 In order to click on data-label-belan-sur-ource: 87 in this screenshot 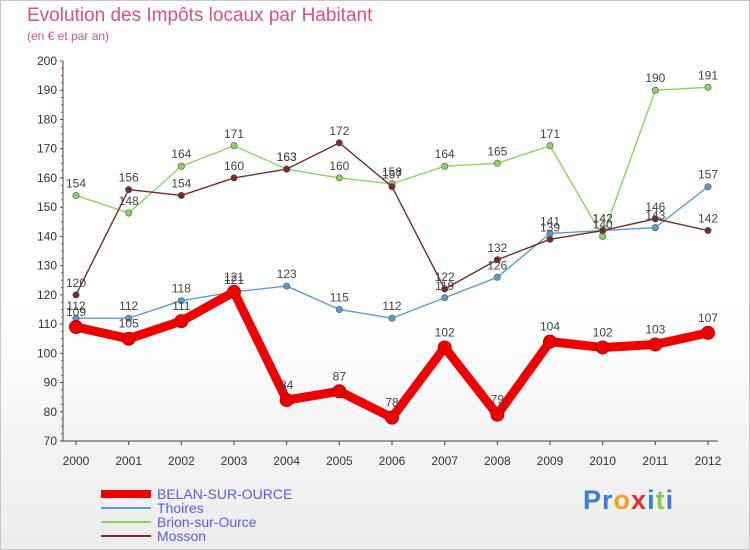, I will do `click(340, 376)`.